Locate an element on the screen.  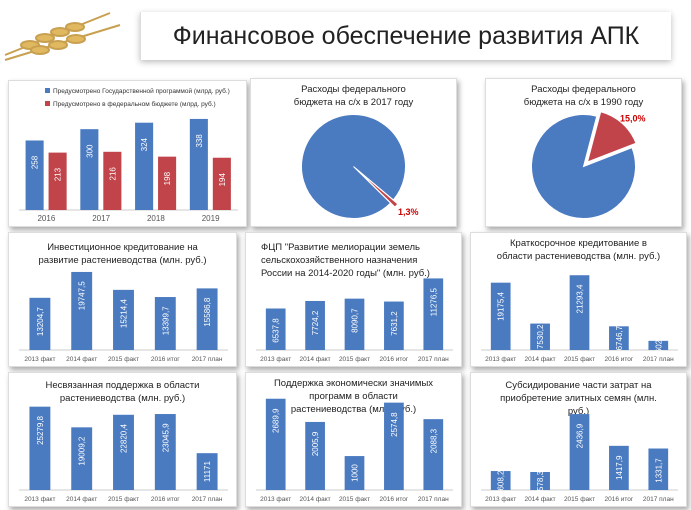
data-label: 13204,7 is located at coordinates (40, 321).